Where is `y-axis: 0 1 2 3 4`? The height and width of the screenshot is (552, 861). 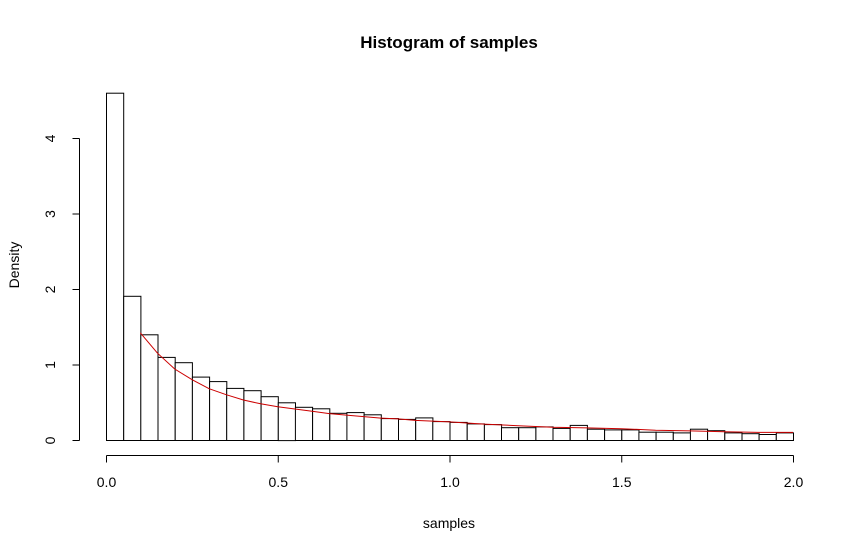
y-axis: 0 1 2 3 4 is located at coordinates (61, 289).